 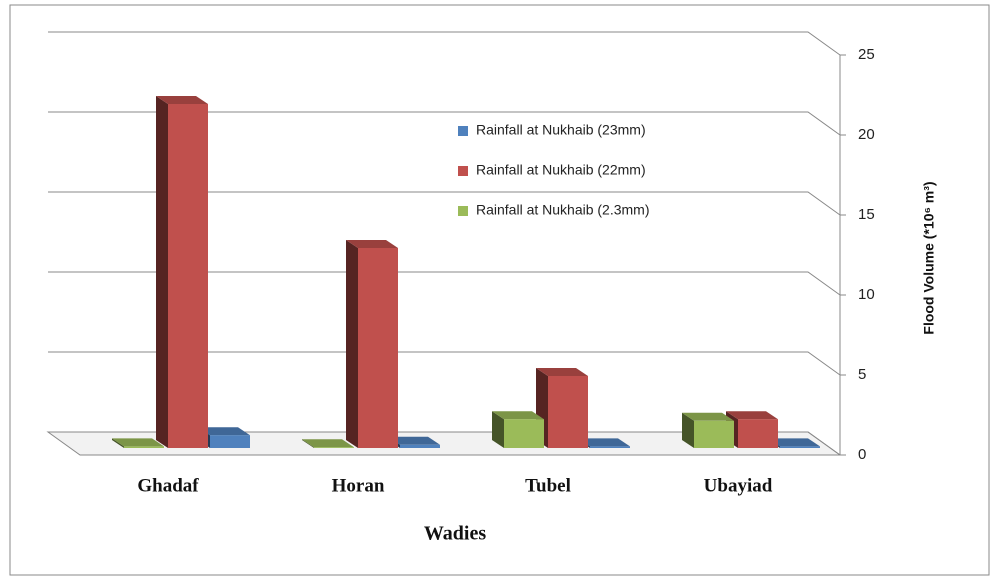 What do you see at coordinates (866, 214) in the screenshot?
I see `y-tick-label: 15` at bounding box center [866, 214].